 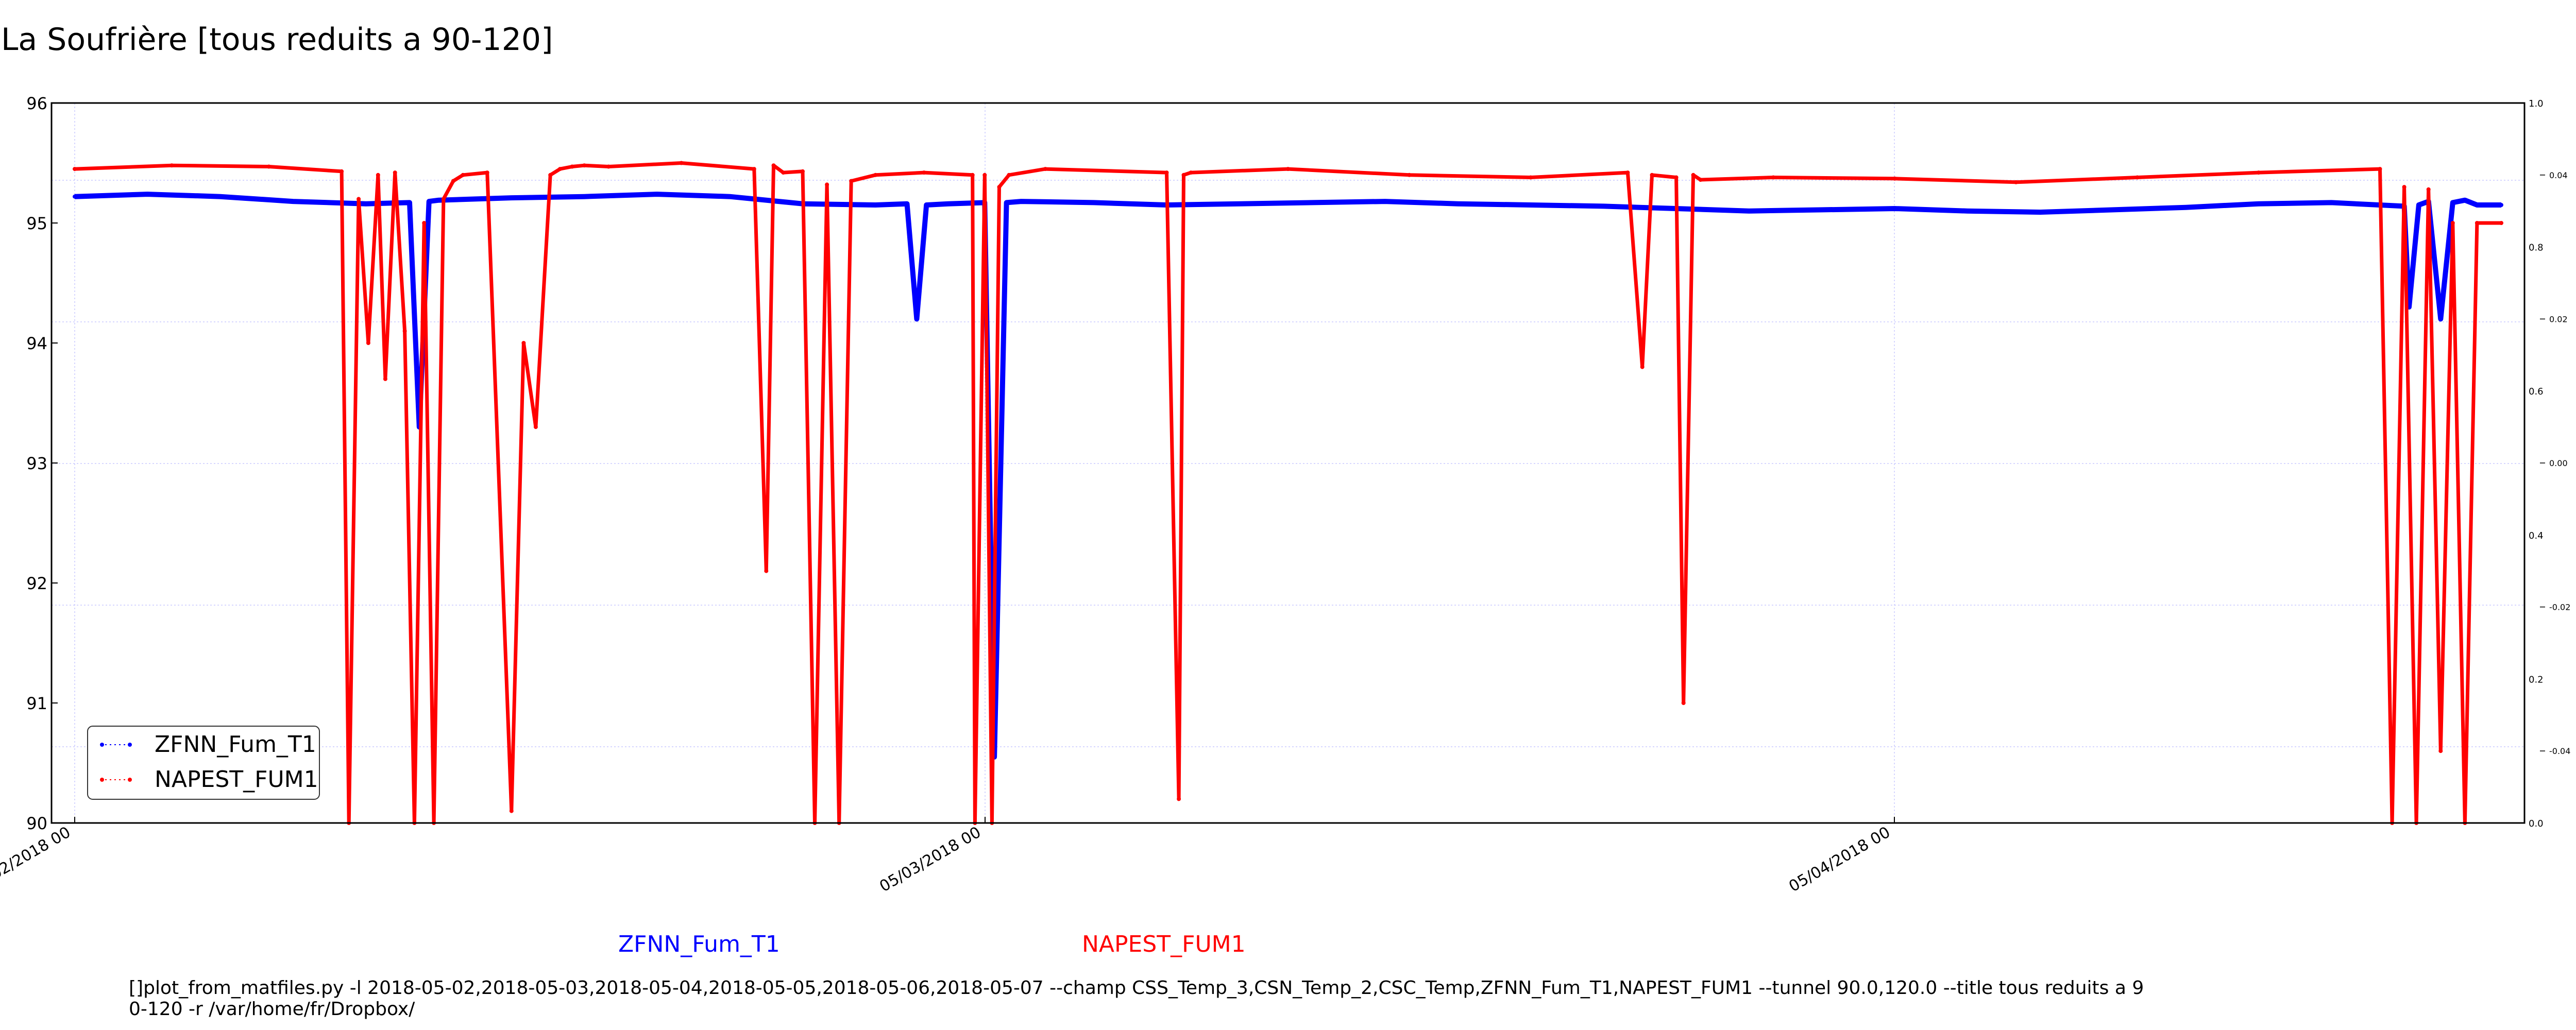 I want to click on right-major-label-2: 0.4, so click(x=2536, y=535).